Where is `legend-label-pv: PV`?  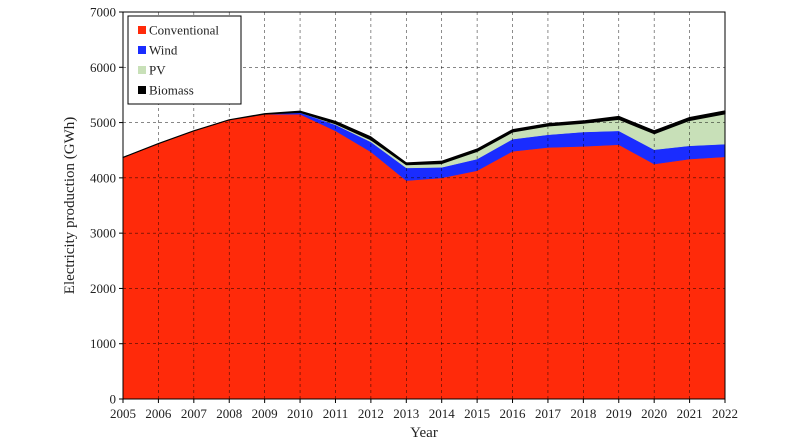
legend-label-pv: PV is located at coordinates (157, 70).